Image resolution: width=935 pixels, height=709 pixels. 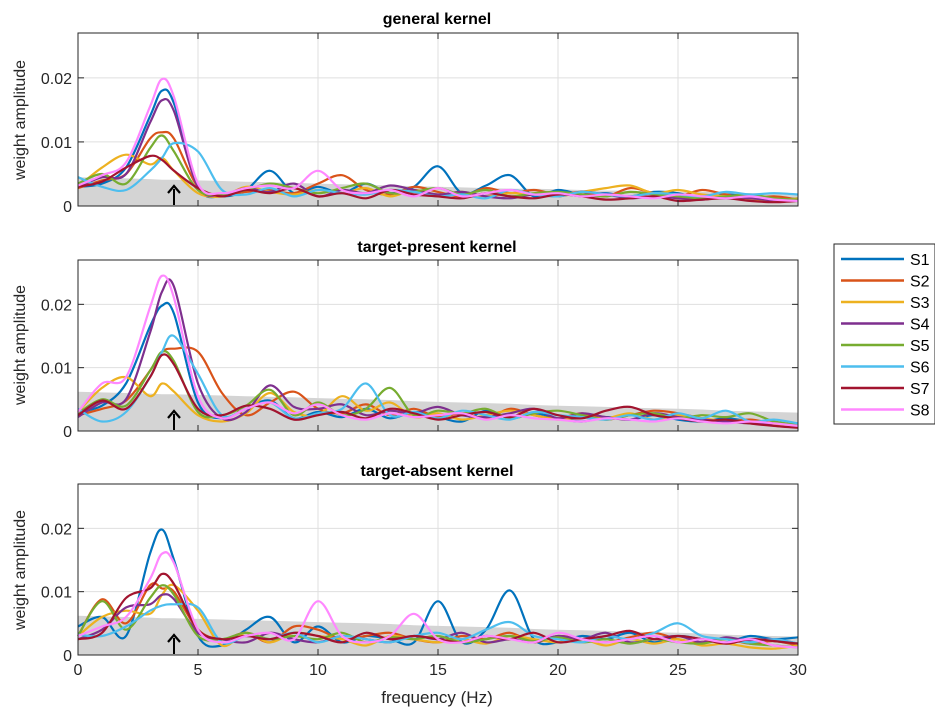 What do you see at coordinates (920, 368) in the screenshot?
I see `legend-label-s6: S6` at bounding box center [920, 368].